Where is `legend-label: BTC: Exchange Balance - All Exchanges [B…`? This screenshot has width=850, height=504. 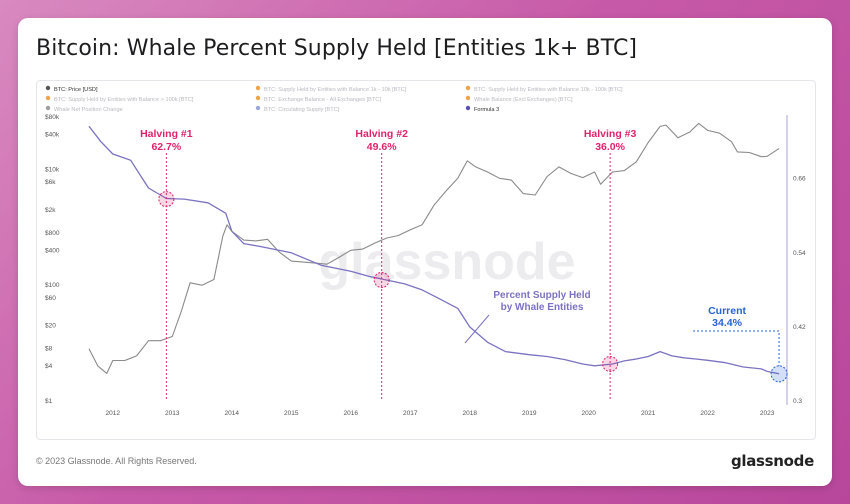
legend-label: BTC: Exchange Balance - All Exchanges [B… is located at coordinates (322, 100).